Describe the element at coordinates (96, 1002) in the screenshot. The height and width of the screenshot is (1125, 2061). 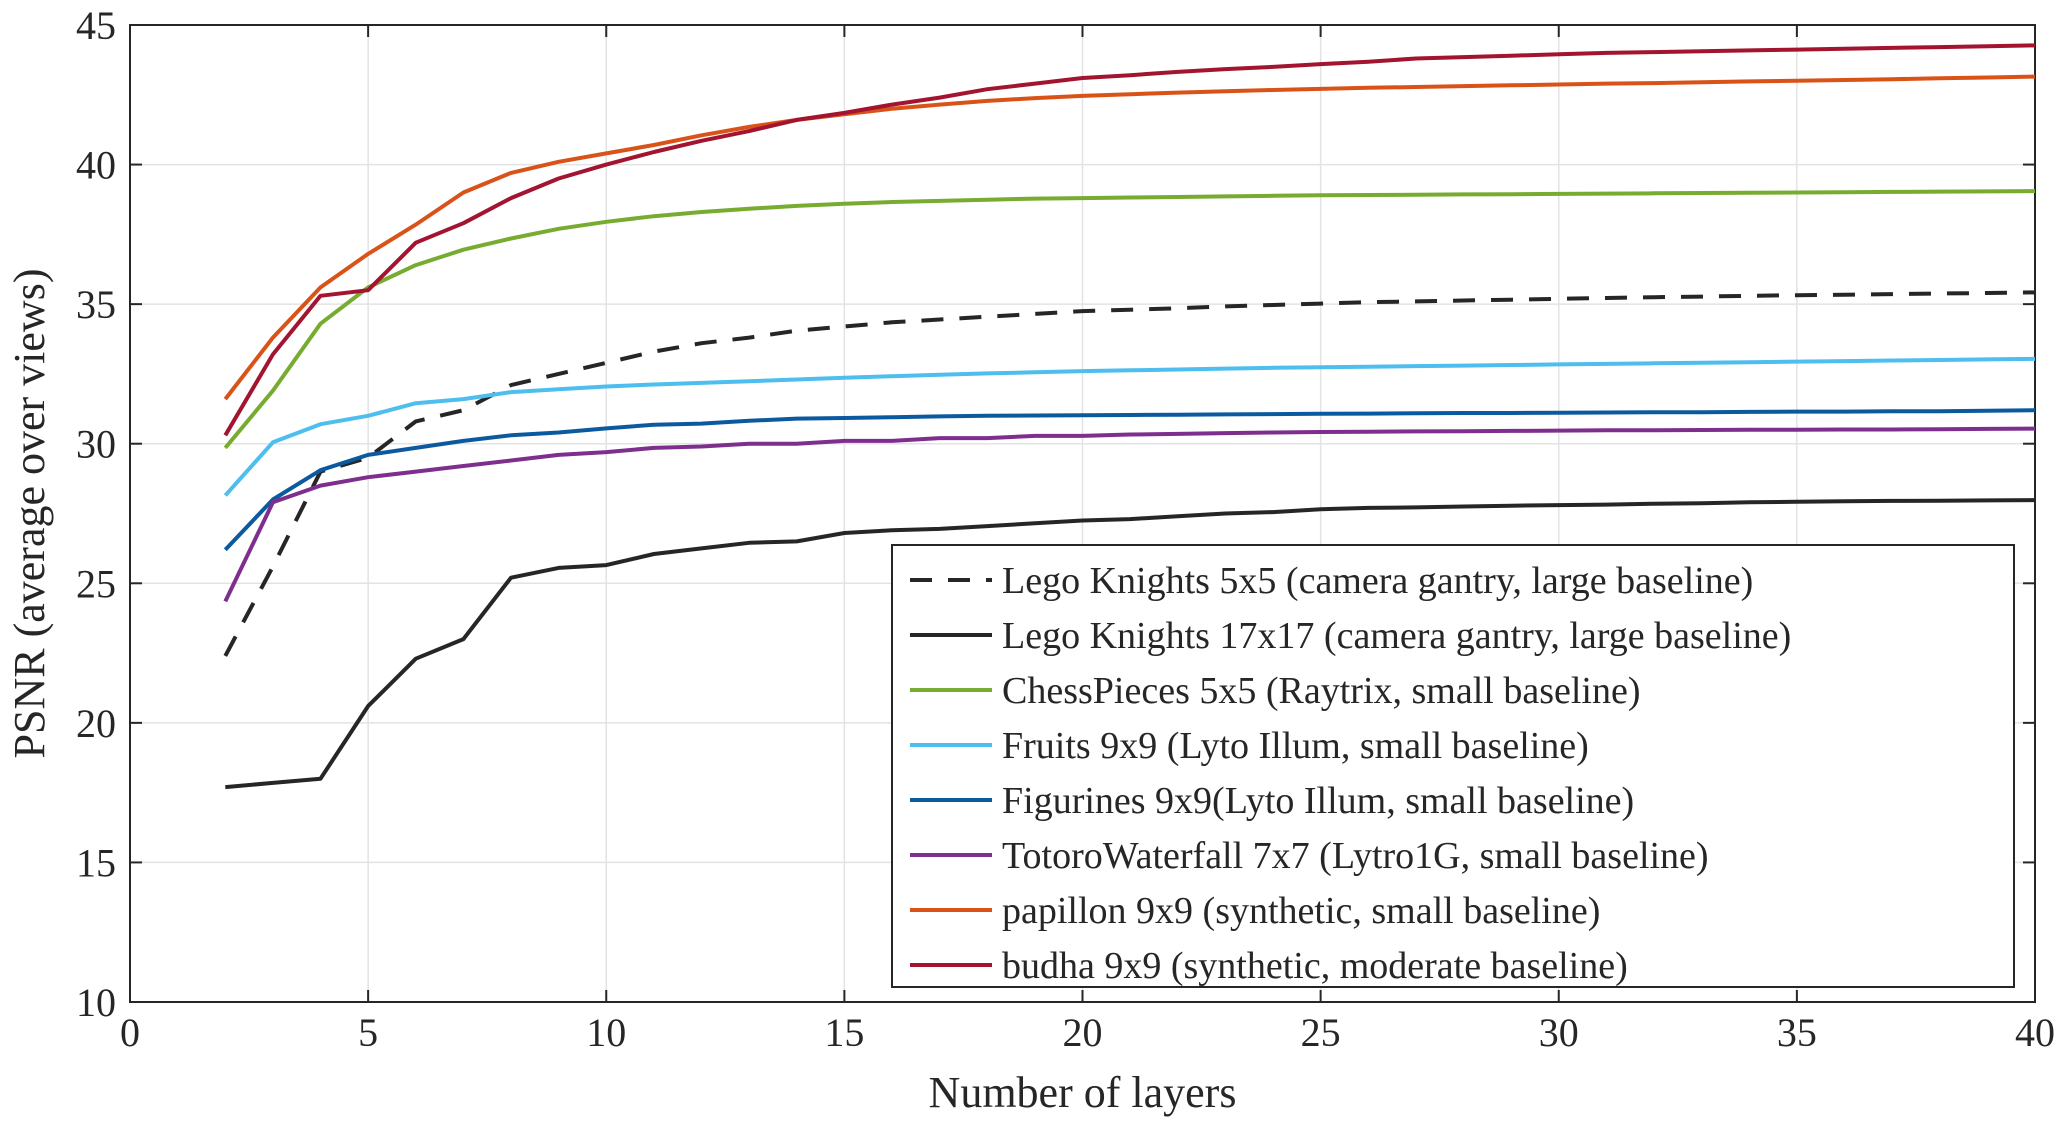
I see `y-tick-label: 10` at that location.